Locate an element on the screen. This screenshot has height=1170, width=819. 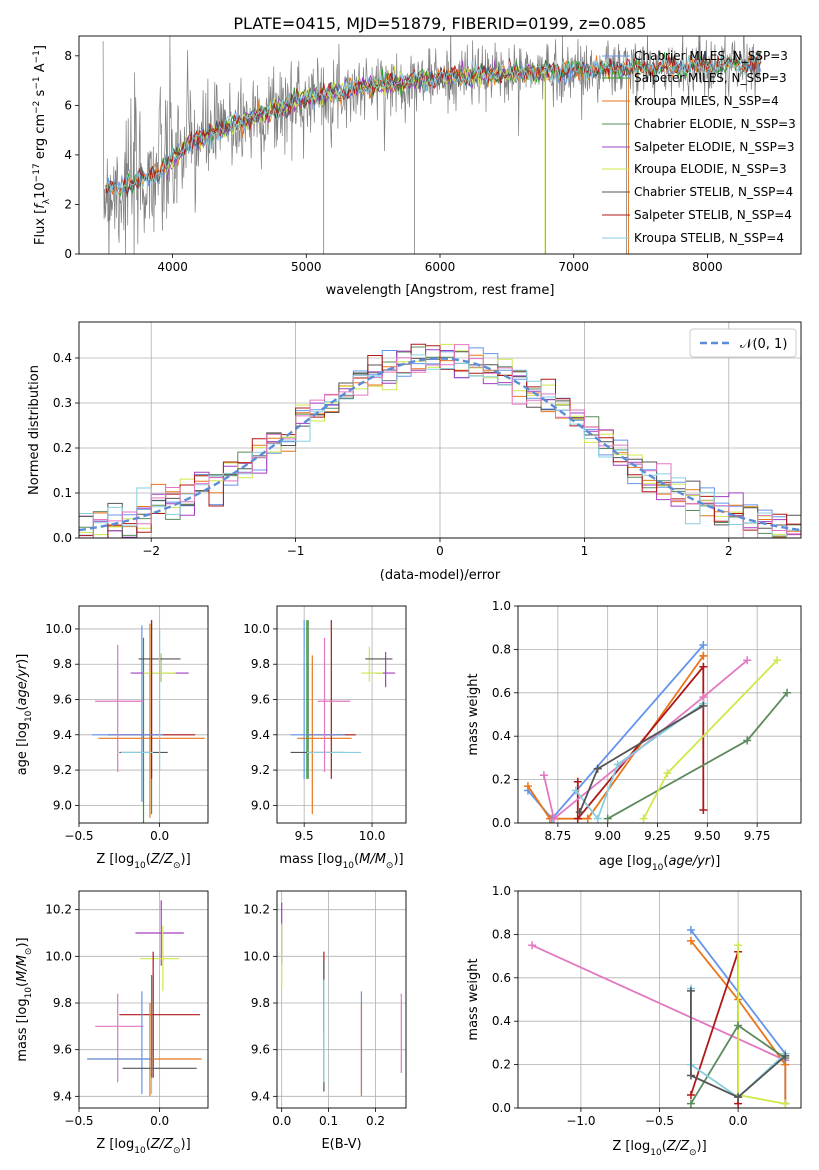
legend-label: Salpeter ELODIE, N_SSP=3 is located at coordinates (714, 147).